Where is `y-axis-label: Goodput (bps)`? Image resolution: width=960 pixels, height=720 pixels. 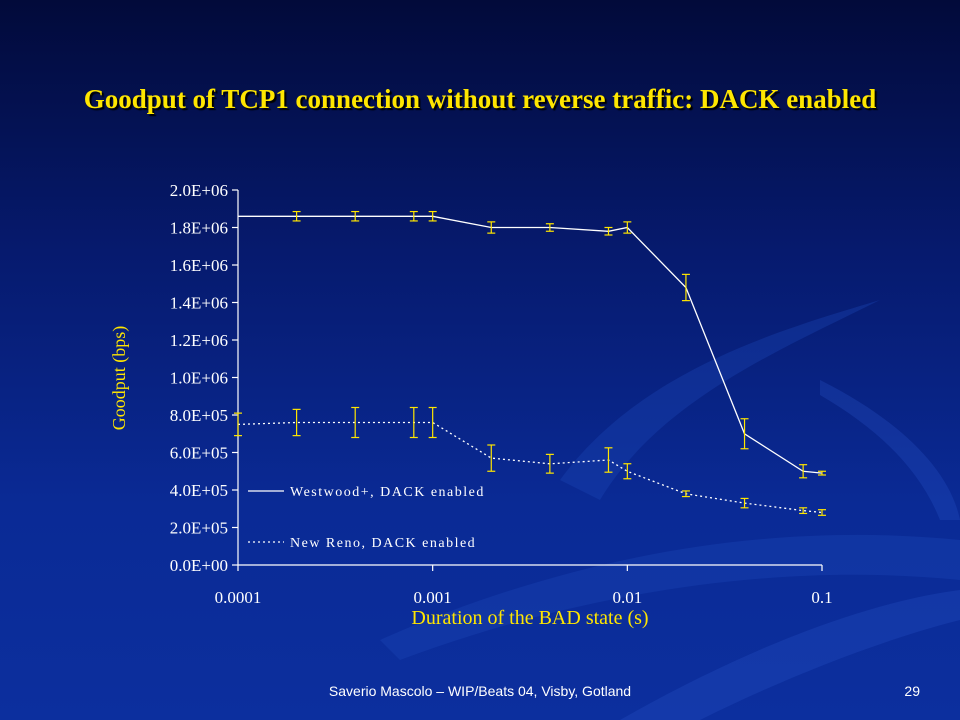
y-axis-label: Goodput (bps) is located at coordinates (119, 378).